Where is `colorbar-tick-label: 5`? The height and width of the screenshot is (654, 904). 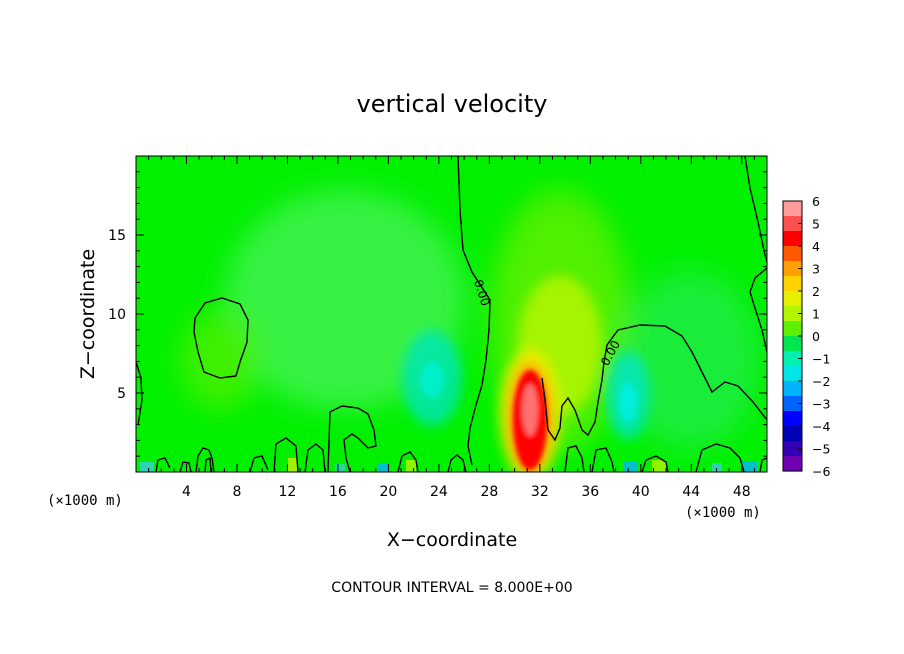 colorbar-tick-label: 5 is located at coordinates (816, 224).